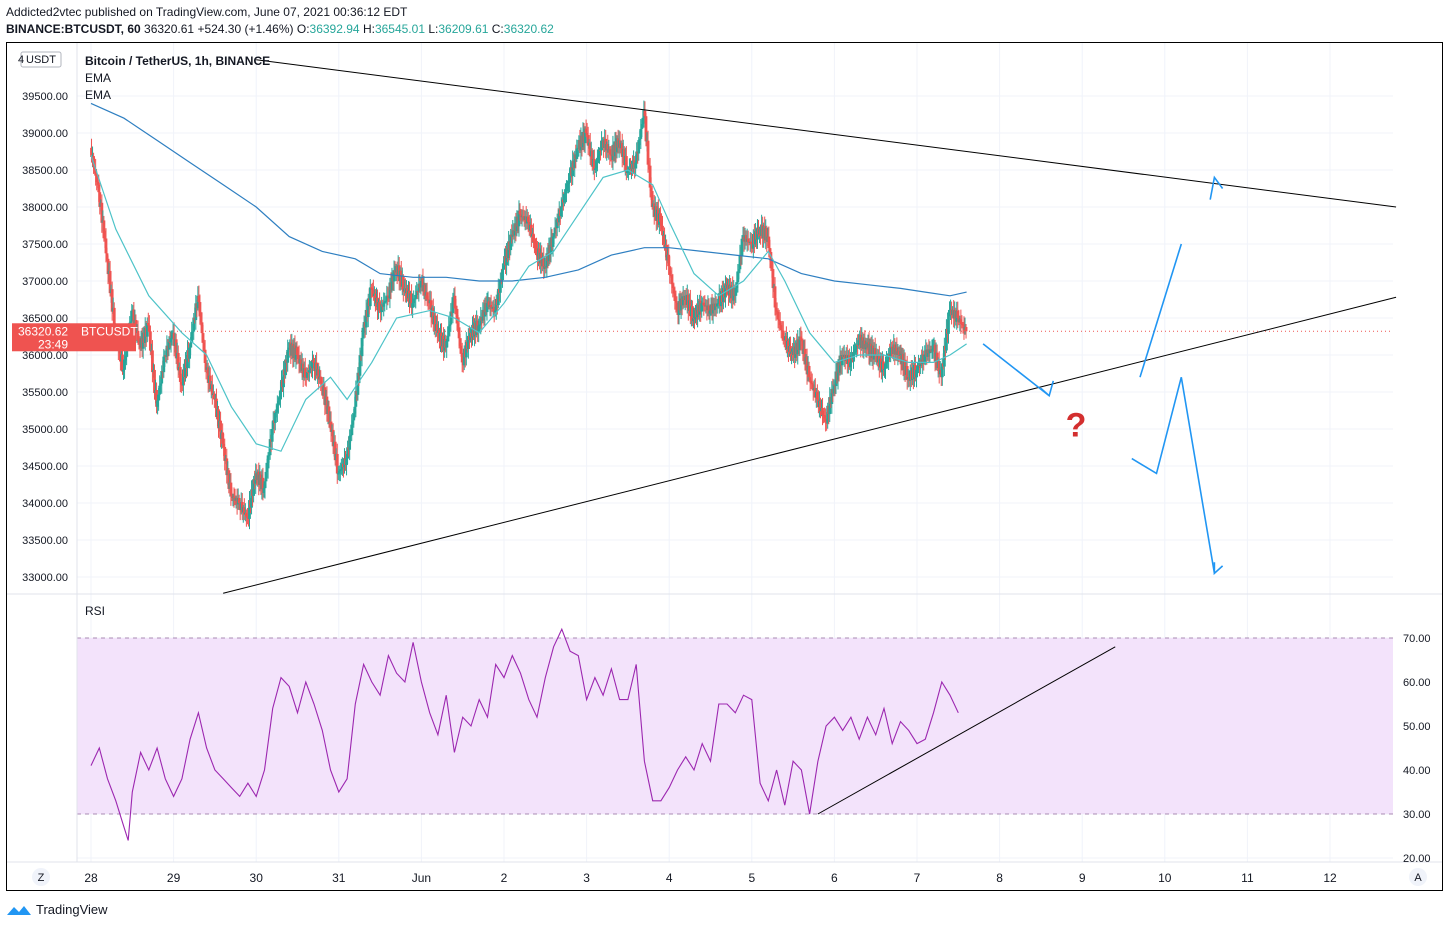 This screenshot has height=929, width=1450. I want to click on bar-countdown: 23:49, so click(53, 344).